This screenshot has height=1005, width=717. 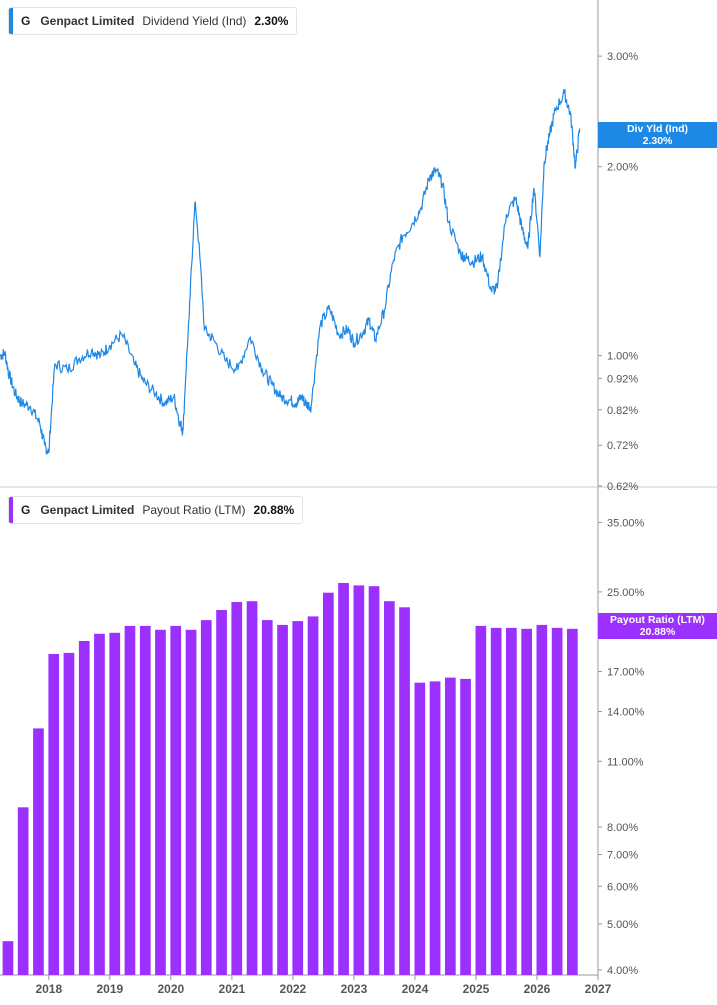 What do you see at coordinates (274, 510) in the screenshot?
I see `legend-value: 20.88%` at bounding box center [274, 510].